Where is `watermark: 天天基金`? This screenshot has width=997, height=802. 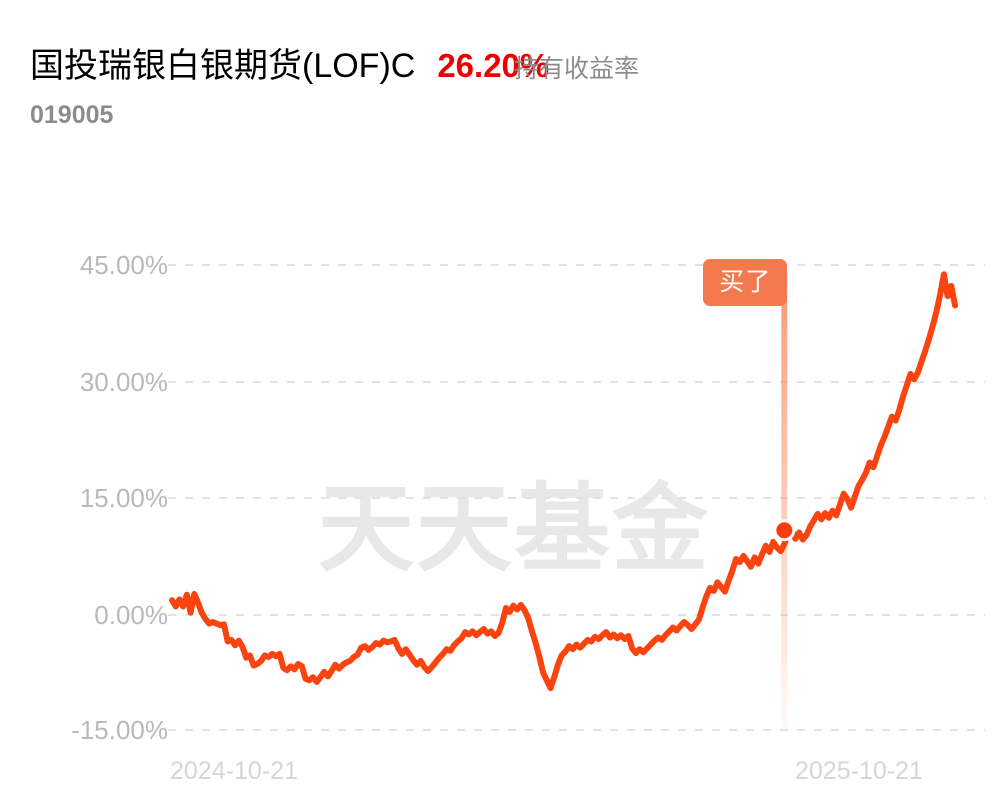
watermark: 天天基金 is located at coordinates (514, 529).